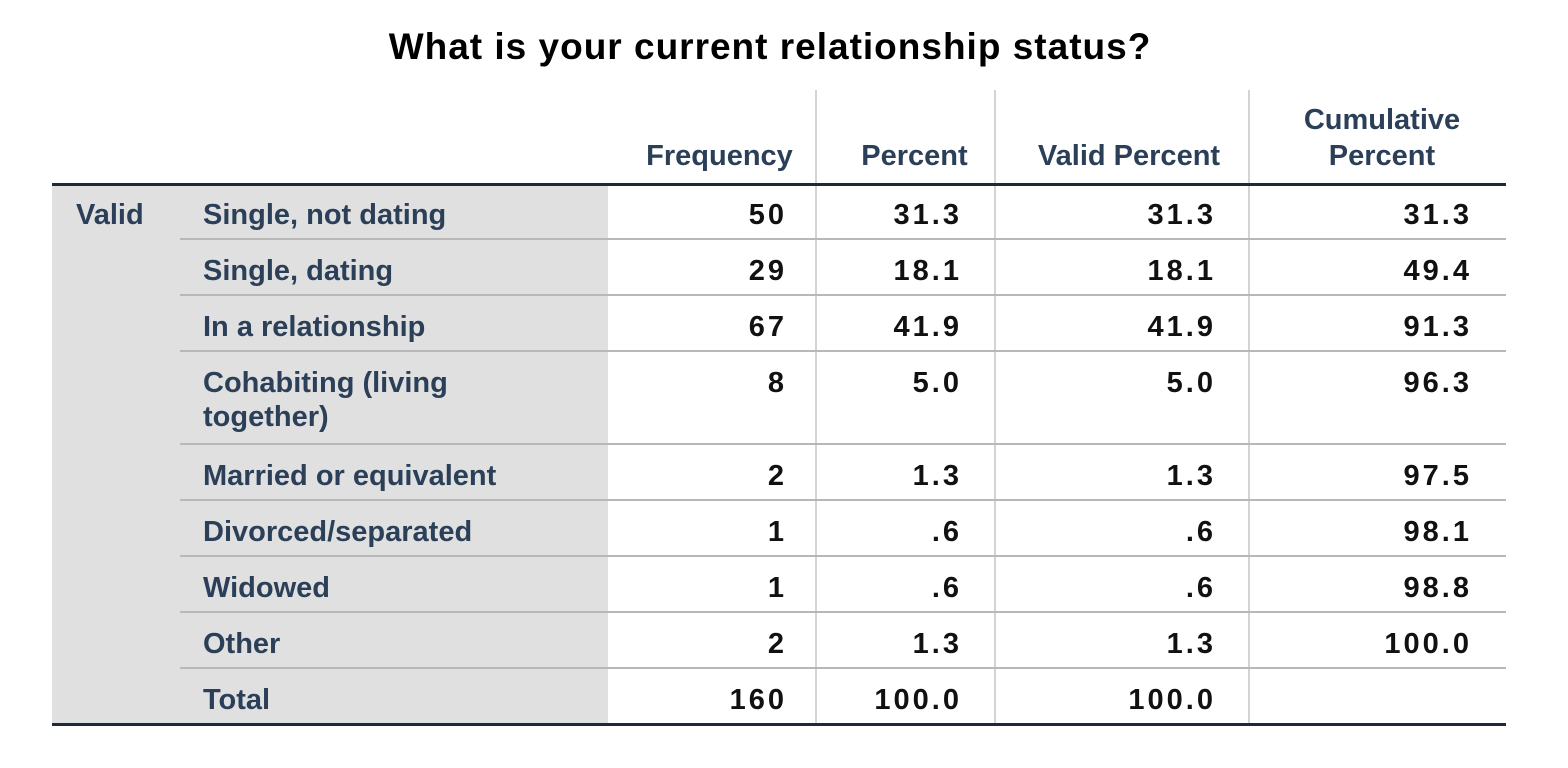  I want to click on cell-valid-percent: 100.0, so click(1172, 700).